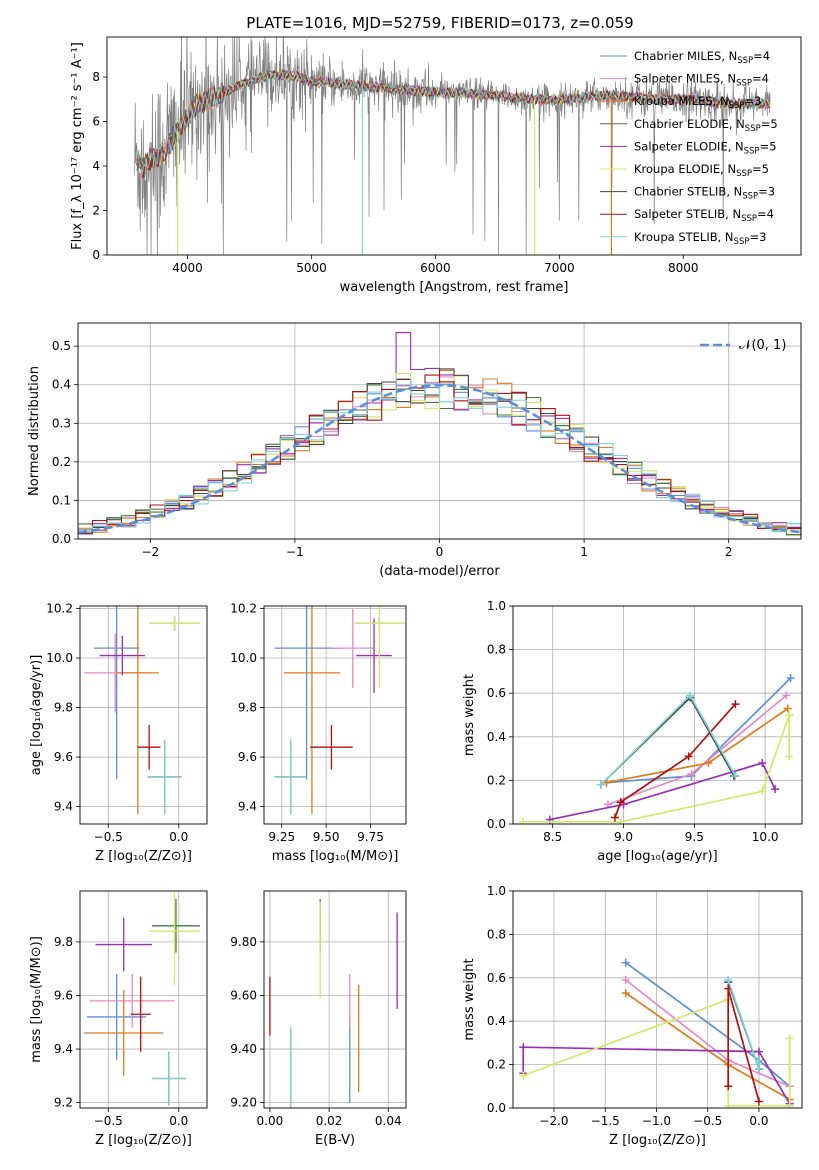 This screenshot has height=1170, width=819. Describe the element at coordinates (59, 658) in the screenshot. I see `y-tick-label: 10.0` at that location.